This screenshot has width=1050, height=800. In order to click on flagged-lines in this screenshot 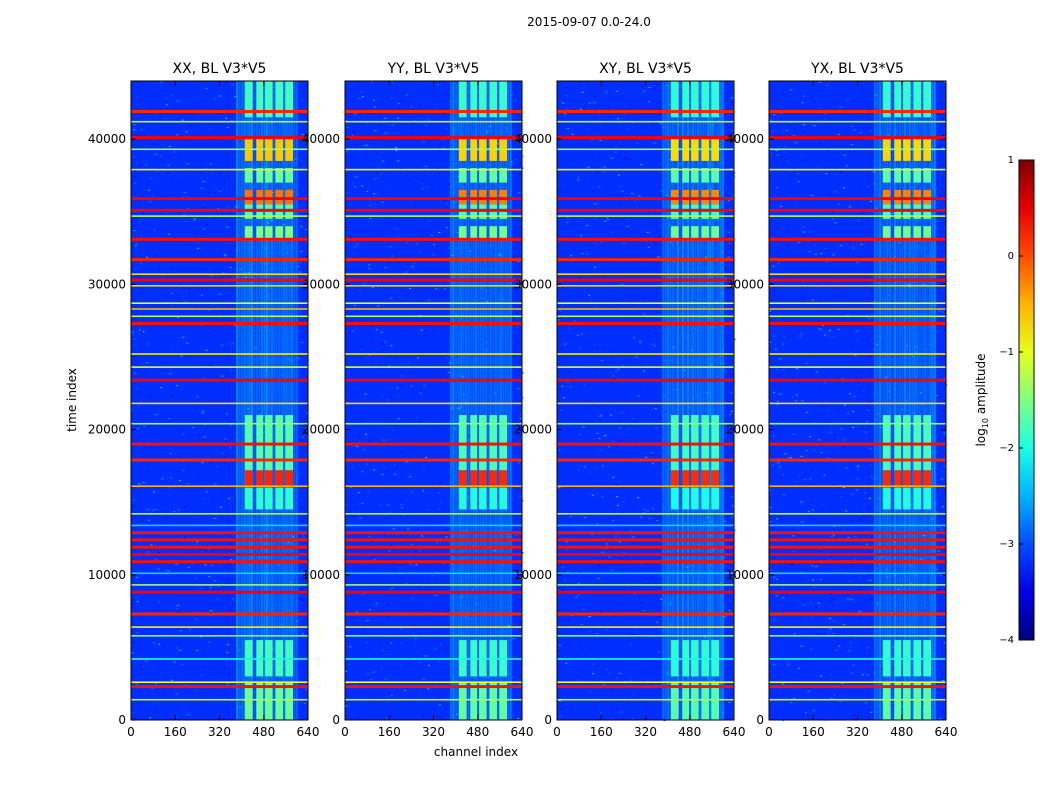, I will do `click(219, 405)`.